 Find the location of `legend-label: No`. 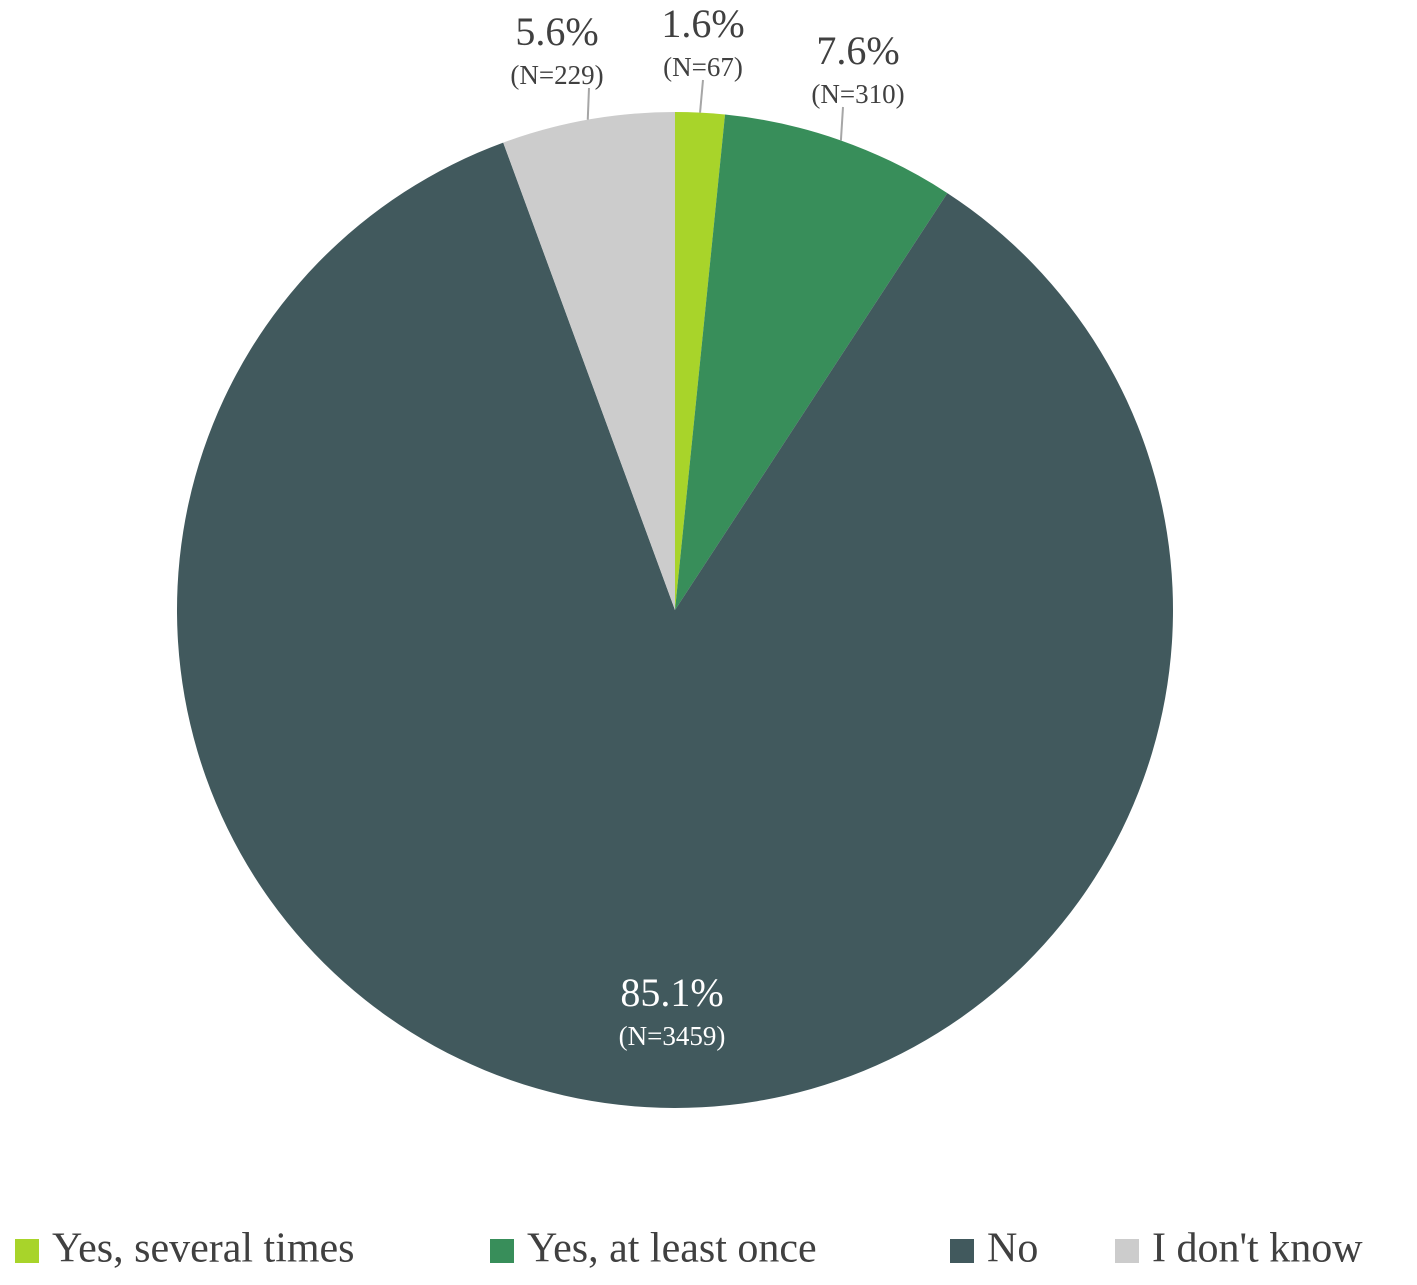

legend-label: No is located at coordinates (1012, 1249).